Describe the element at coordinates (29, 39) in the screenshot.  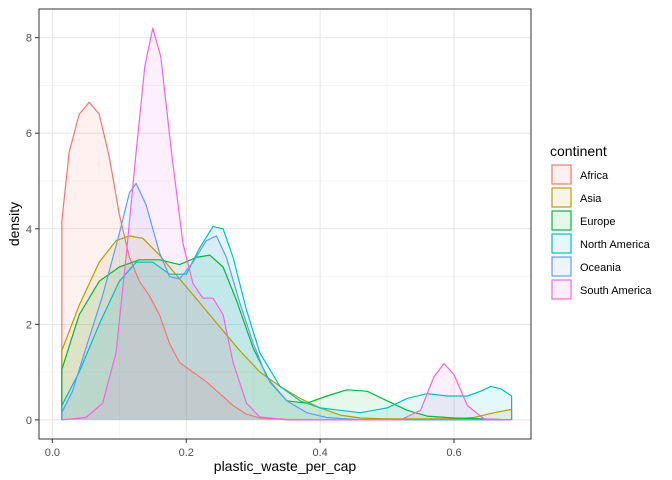
I see `y-tick-label: 8` at that location.